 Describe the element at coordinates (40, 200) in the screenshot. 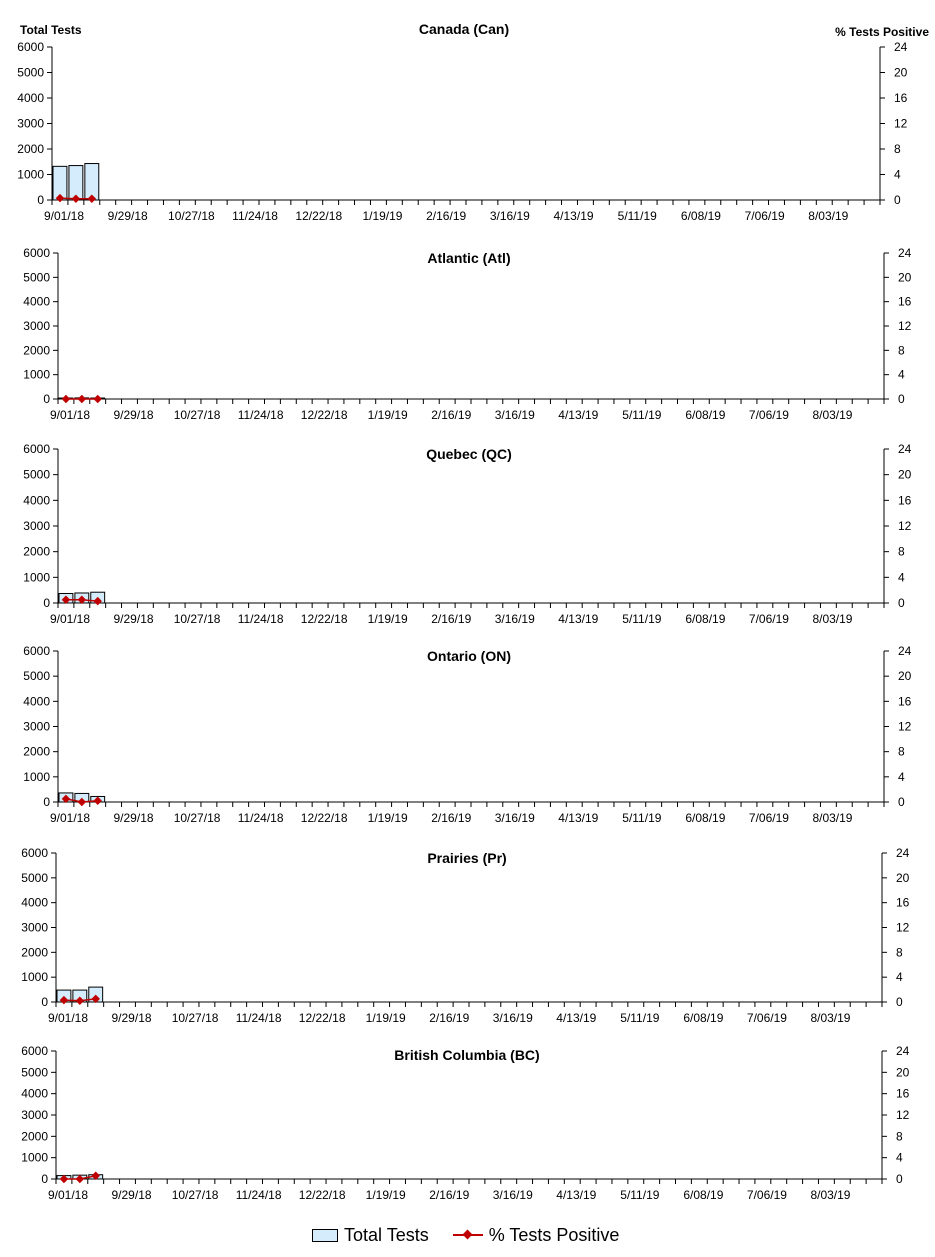

I see `chart-1-y-tick-label: 0` at that location.